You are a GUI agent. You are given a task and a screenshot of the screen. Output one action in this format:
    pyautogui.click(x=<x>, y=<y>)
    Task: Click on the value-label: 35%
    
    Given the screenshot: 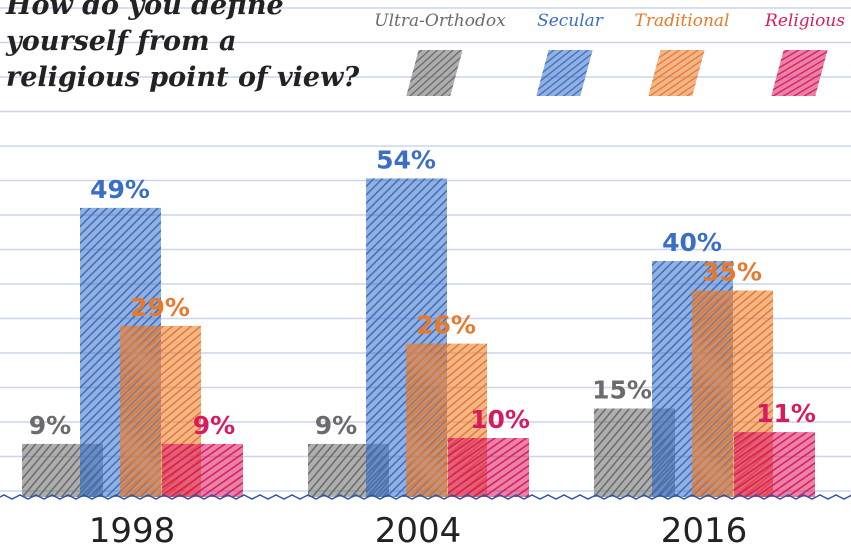 What is the action you would take?
    pyautogui.click(x=732, y=272)
    